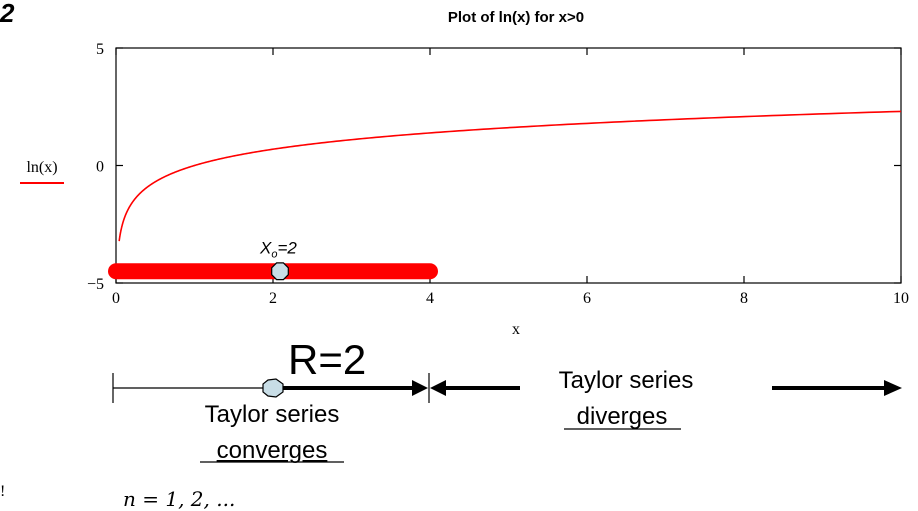 The width and height of the screenshot is (918, 511). I want to click on center-label-suffix: =2, so click(287, 247).